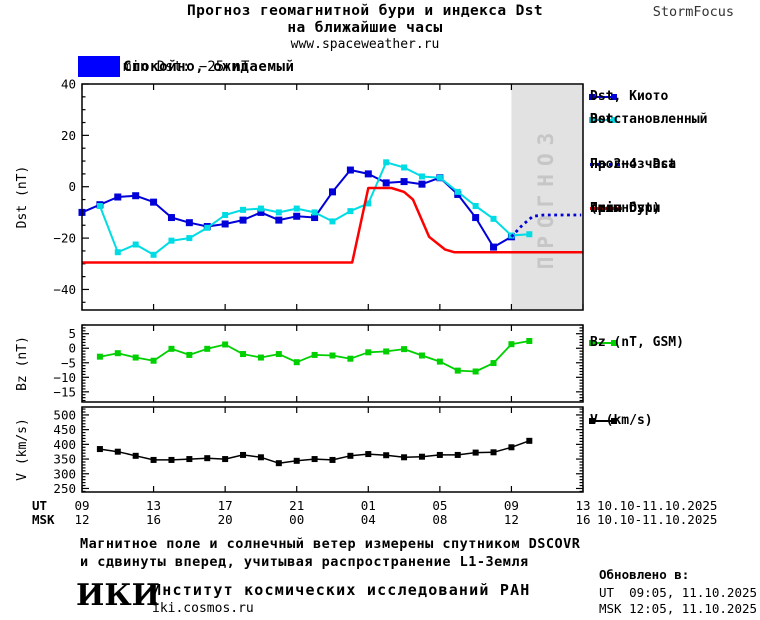  I want to click on page-title: Прогноз геомагнитной бури и индекса Dst, so click(365, 11).